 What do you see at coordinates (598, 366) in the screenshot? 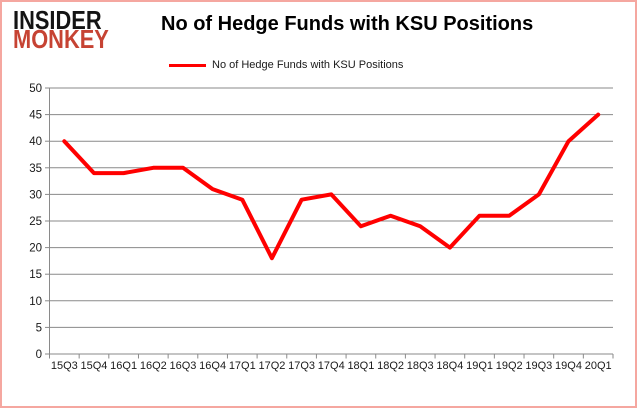
I see `x-tick-label: 20Q1` at bounding box center [598, 366].